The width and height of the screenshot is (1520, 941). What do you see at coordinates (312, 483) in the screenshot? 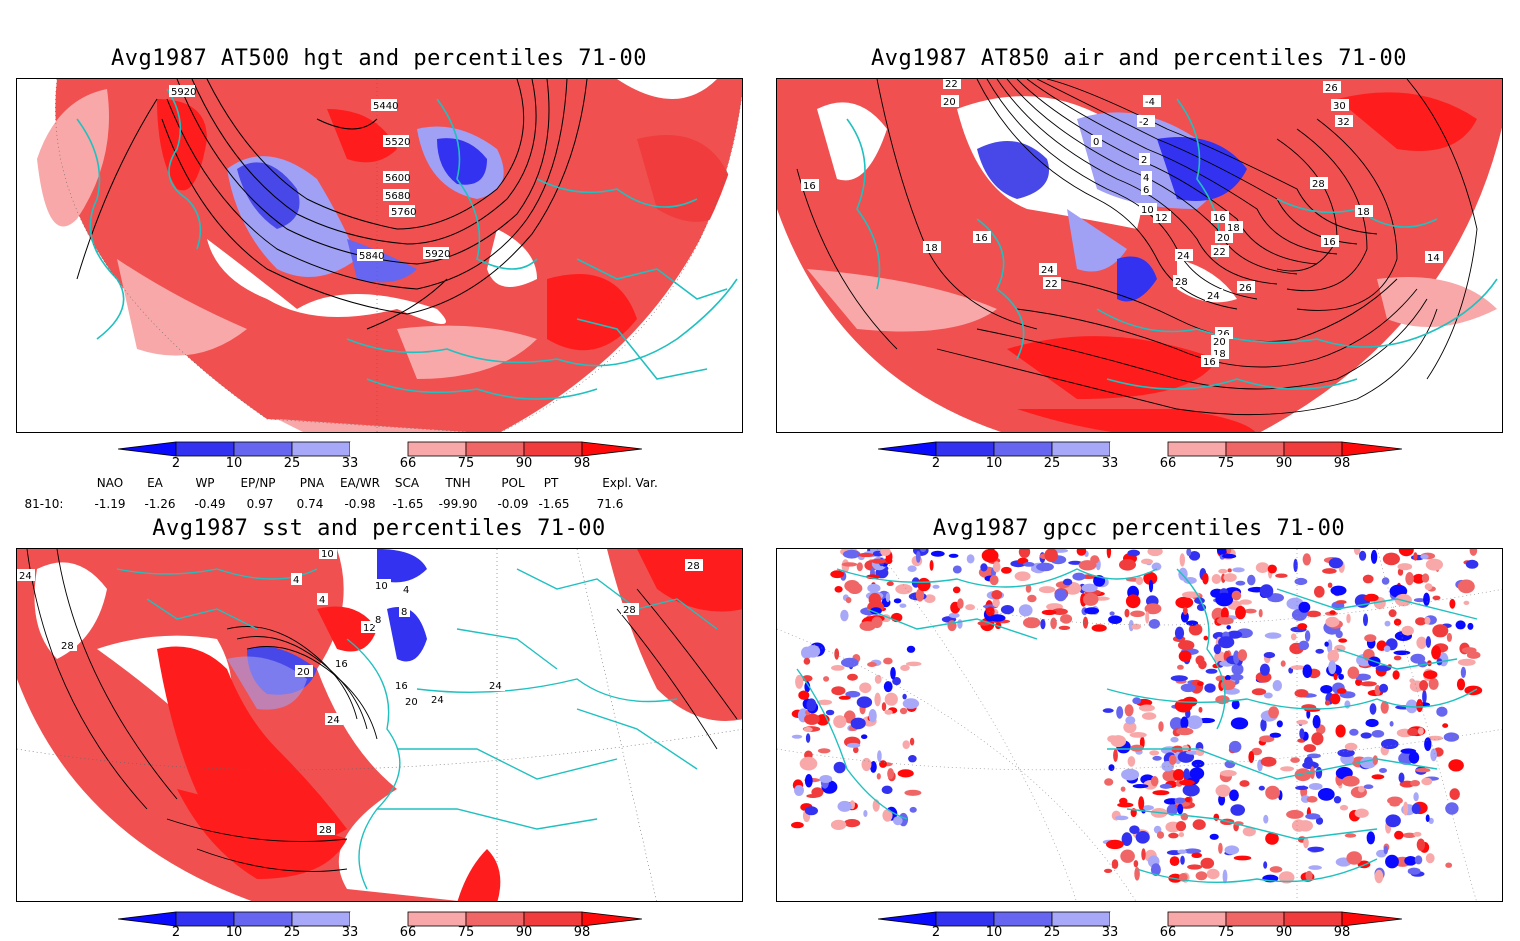
I see `index-header: PNA` at bounding box center [312, 483].